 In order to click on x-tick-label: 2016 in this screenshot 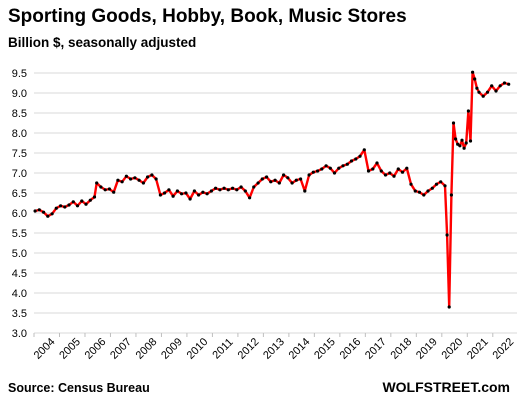, I will do `click(351, 349)`.